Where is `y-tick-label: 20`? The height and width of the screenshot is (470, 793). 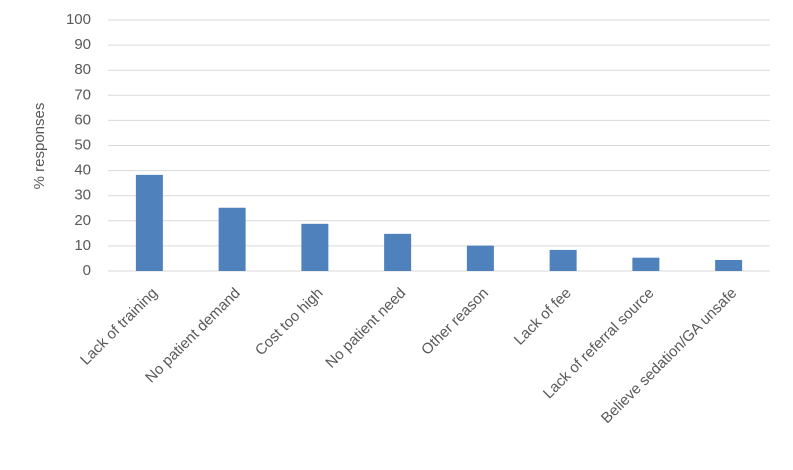
y-tick-label: 20 is located at coordinates (82, 220).